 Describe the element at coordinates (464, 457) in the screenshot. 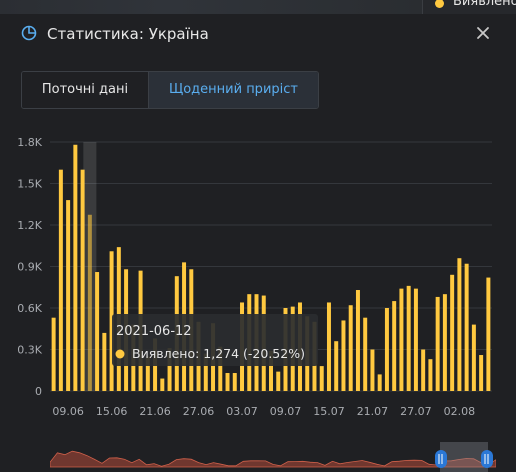

I see `navigator-selection` at that location.